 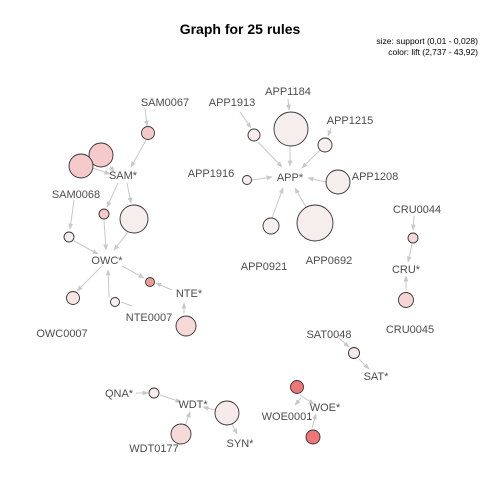 What do you see at coordinates (146, 117) in the screenshot?
I see `edge-sam0067-to-rule` at bounding box center [146, 117].